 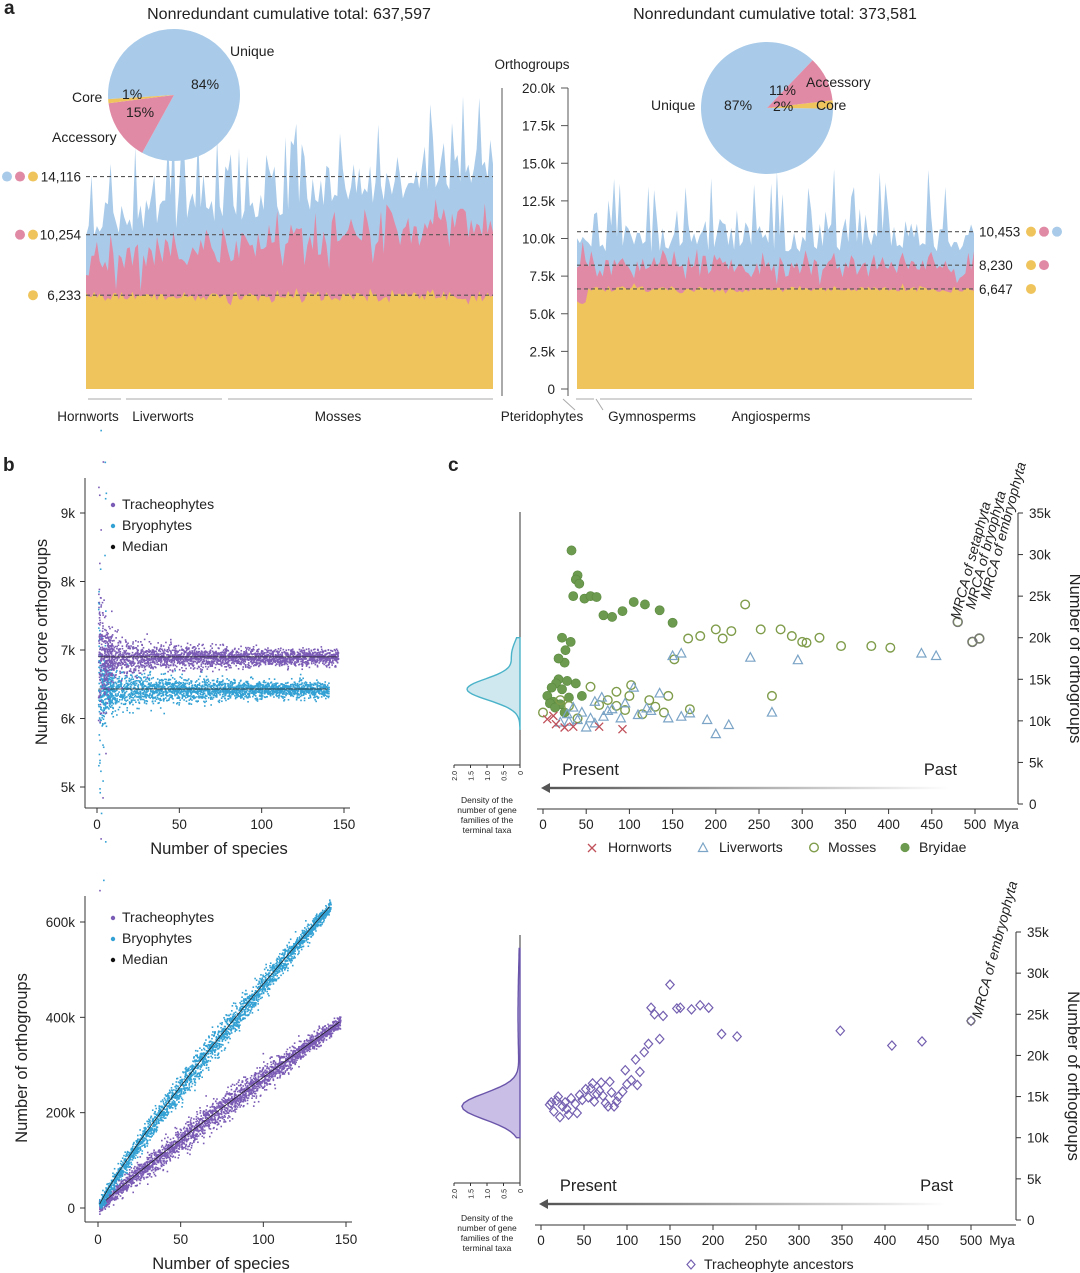 What do you see at coordinates (999, 232) in the screenshot?
I see `right-median-label: 10,453` at bounding box center [999, 232].